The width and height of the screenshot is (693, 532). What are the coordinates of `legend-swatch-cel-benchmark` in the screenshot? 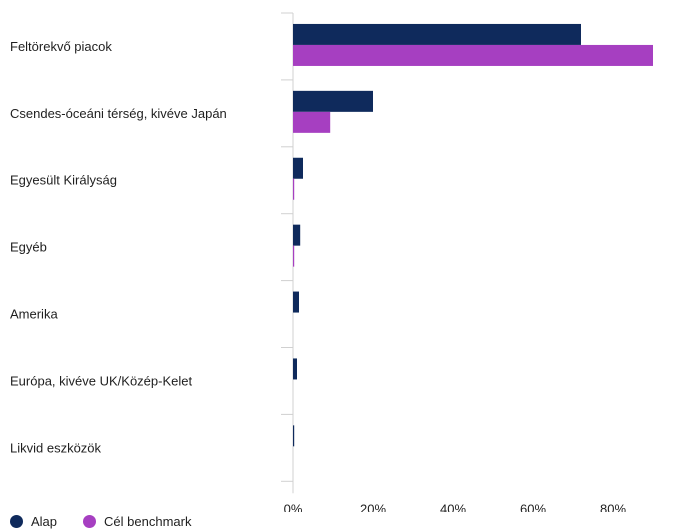 It's located at (90, 521).